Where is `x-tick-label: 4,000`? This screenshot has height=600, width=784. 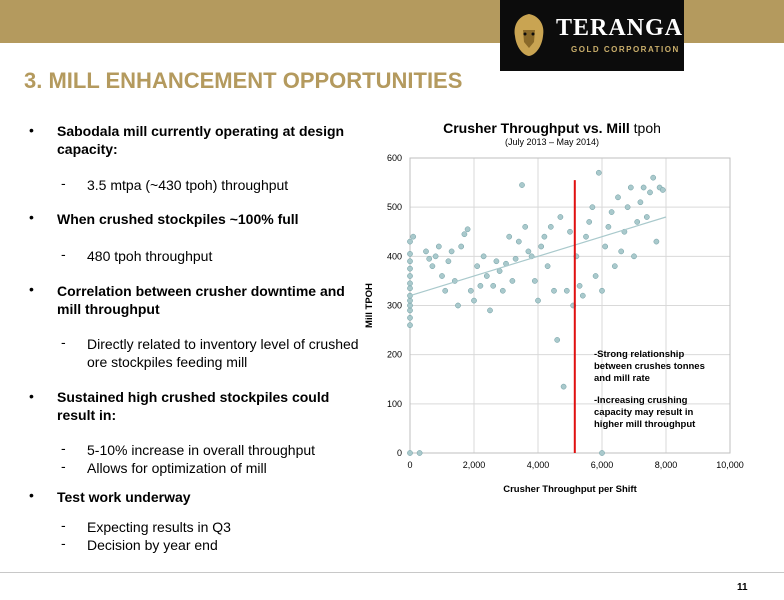
x-tick-label: 4,000 is located at coordinates (538, 465).